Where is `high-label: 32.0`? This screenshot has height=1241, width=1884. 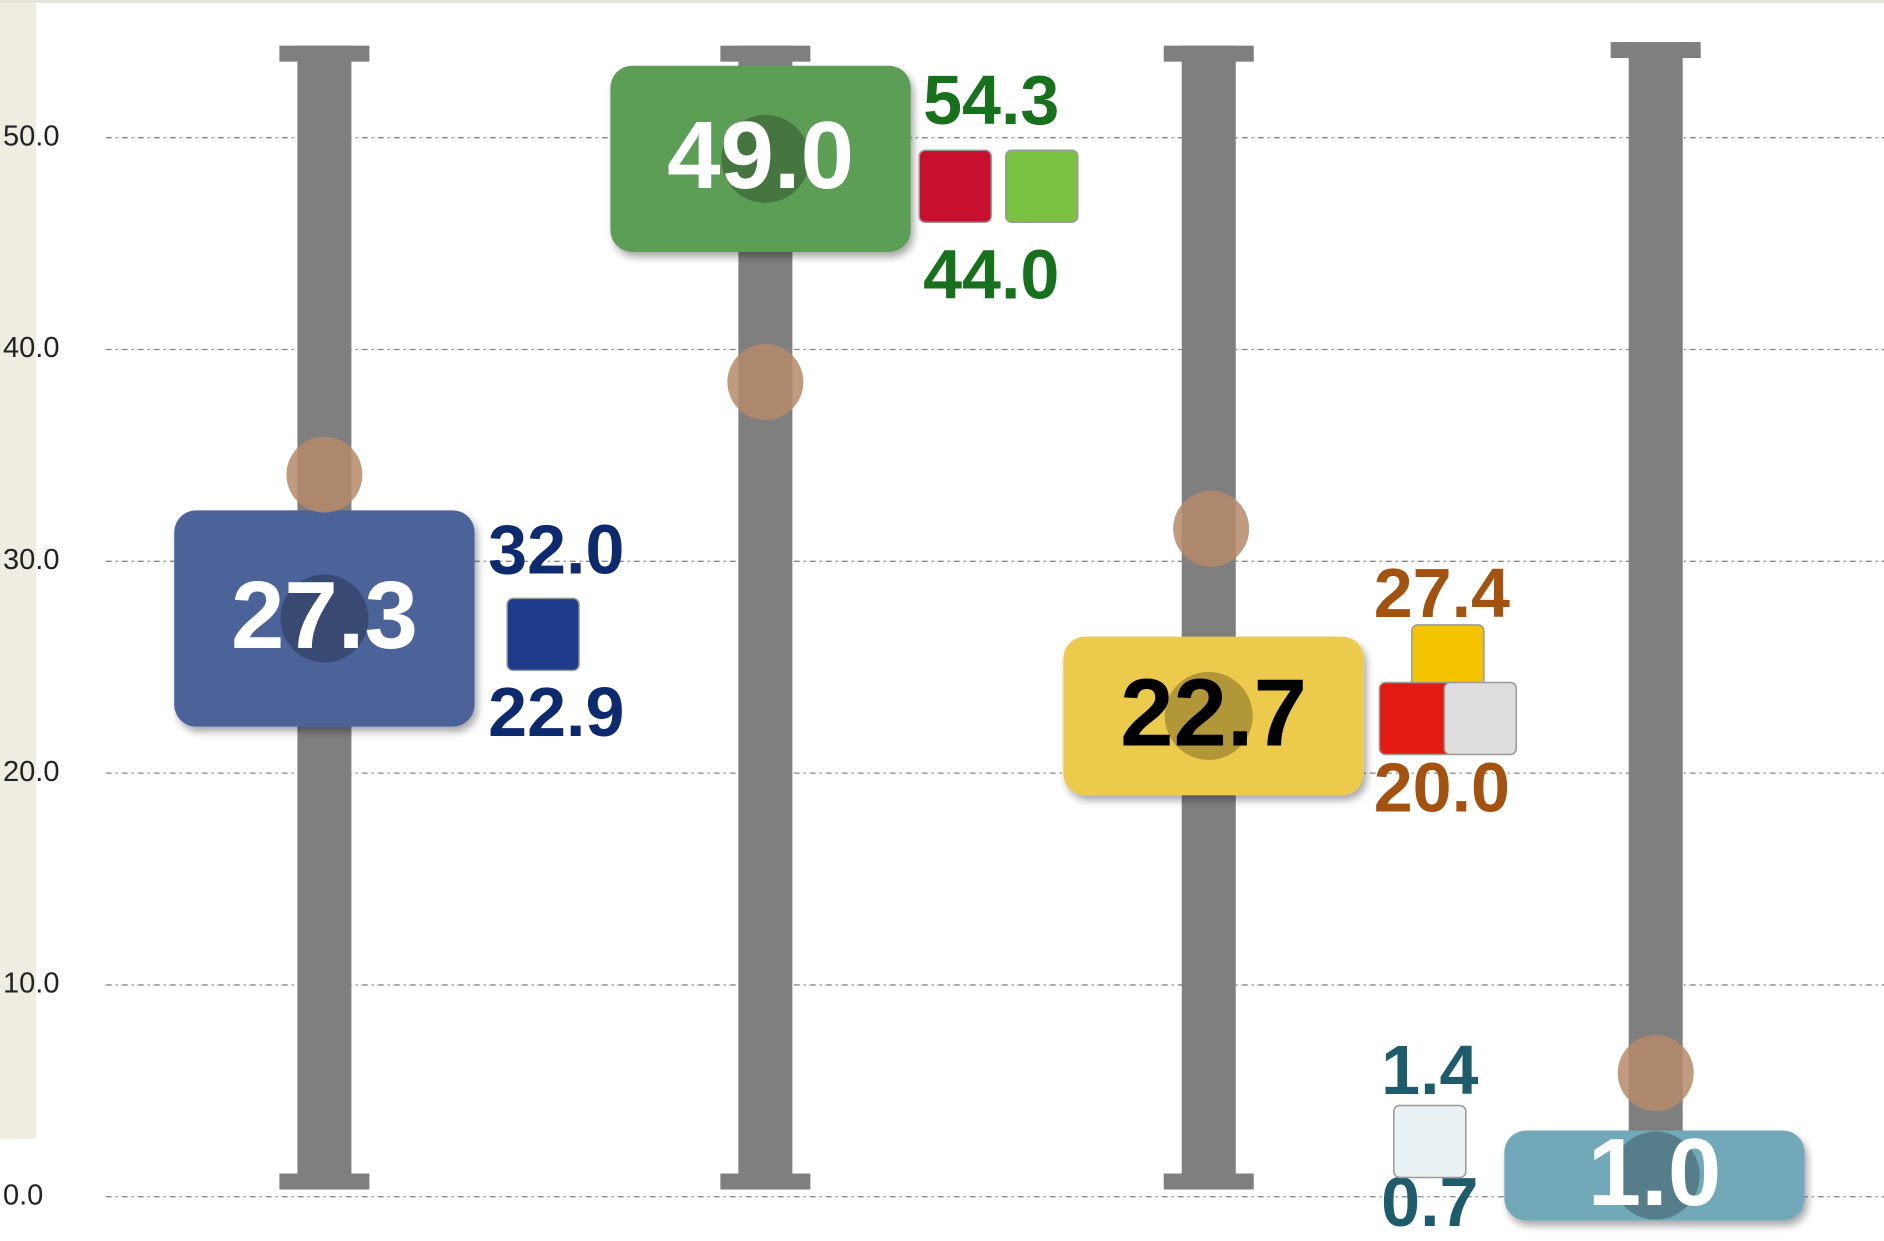 high-label: 32.0 is located at coordinates (556, 550).